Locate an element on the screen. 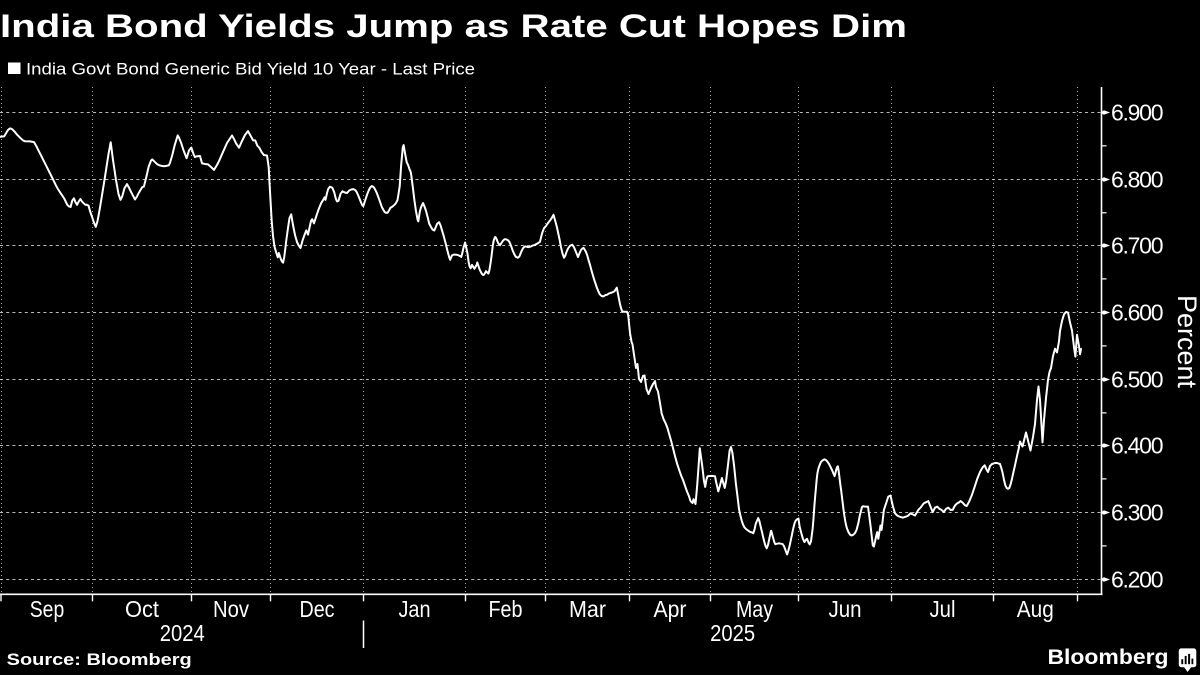 This screenshot has height=675, width=1200. svg-text: 6.500 is located at coordinates (1137, 379).